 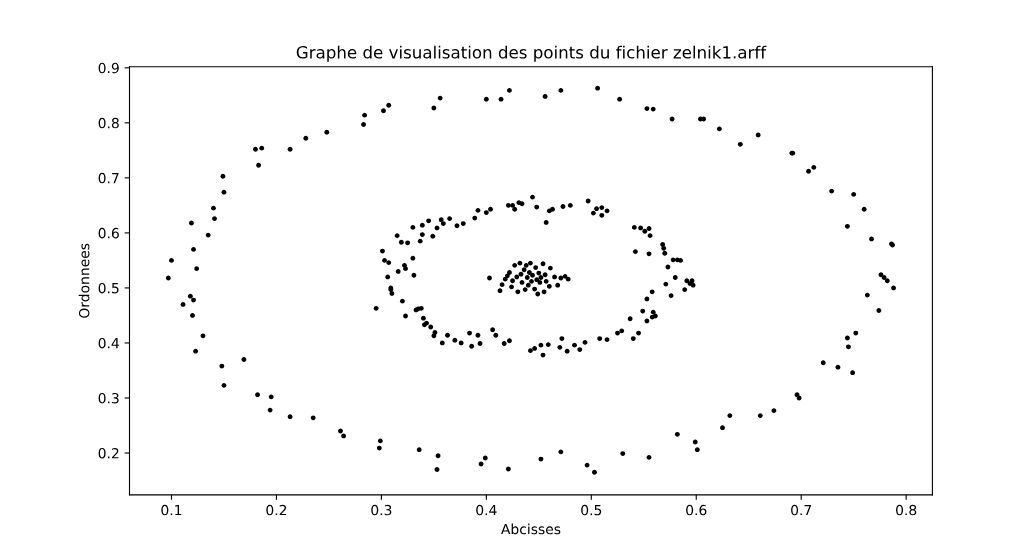 What do you see at coordinates (108, 288) in the screenshot?
I see `y-tick-label: 0.5` at bounding box center [108, 288].